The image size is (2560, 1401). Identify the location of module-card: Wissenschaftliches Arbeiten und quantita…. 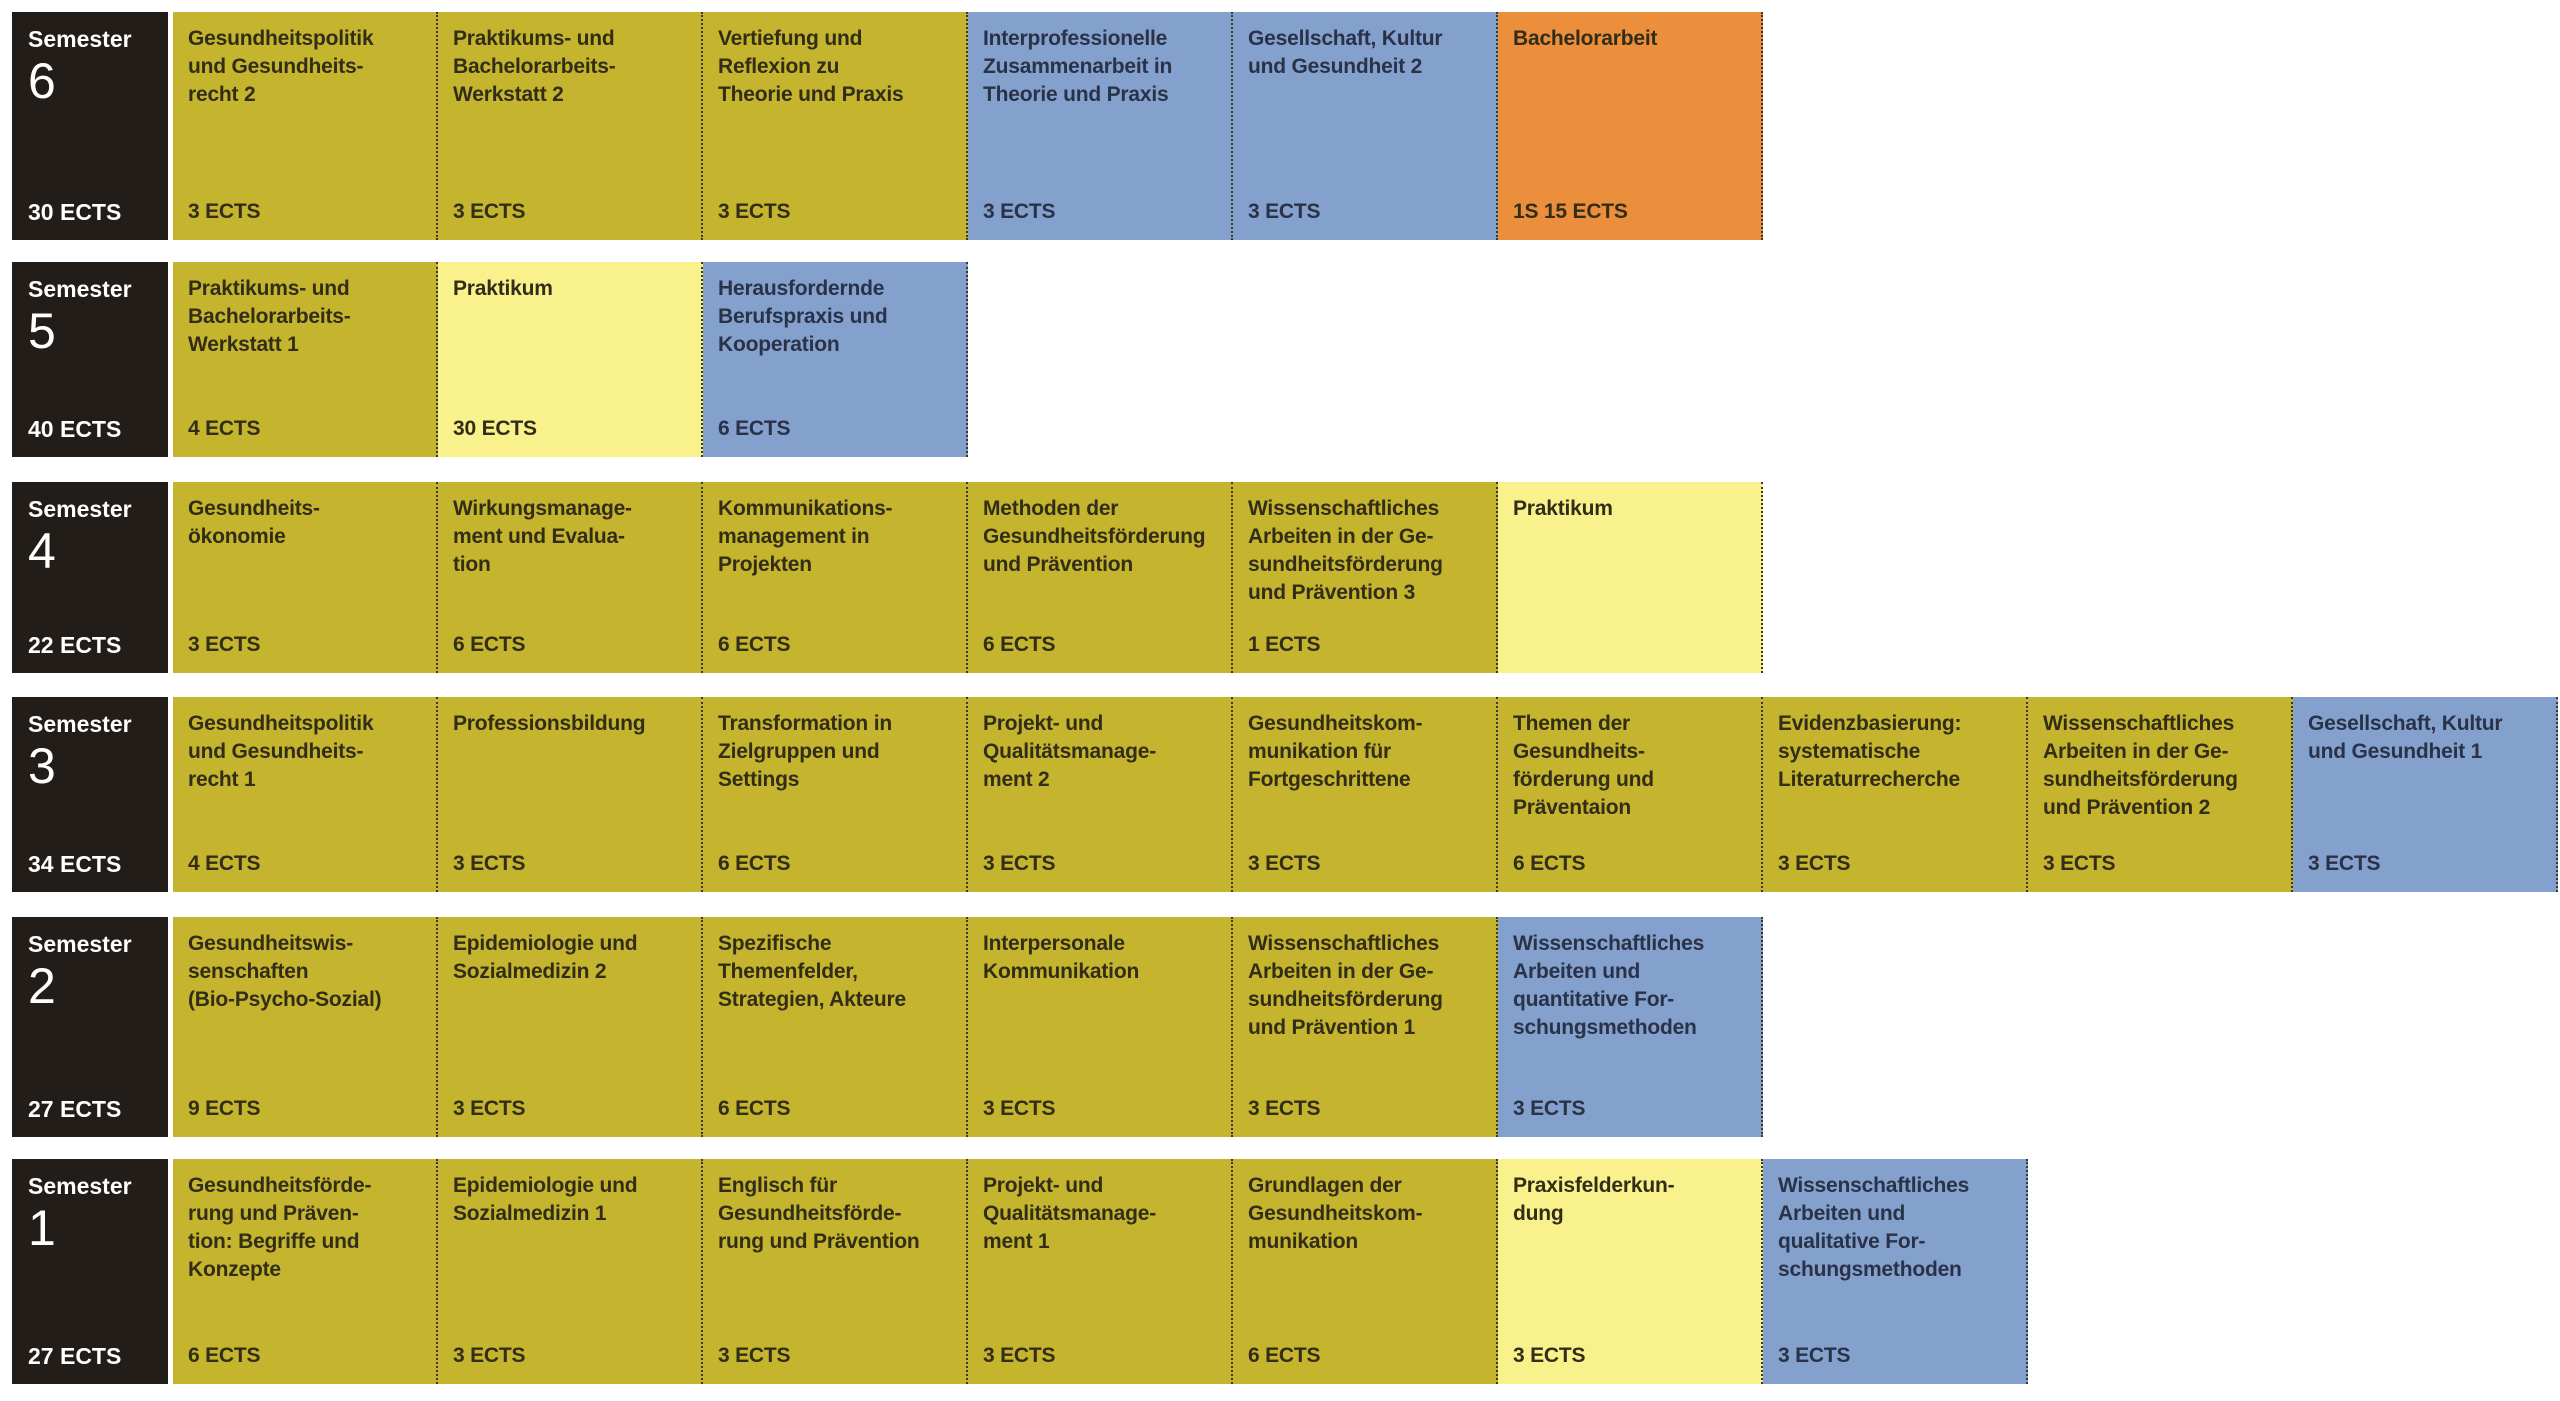
(1630, 1027).